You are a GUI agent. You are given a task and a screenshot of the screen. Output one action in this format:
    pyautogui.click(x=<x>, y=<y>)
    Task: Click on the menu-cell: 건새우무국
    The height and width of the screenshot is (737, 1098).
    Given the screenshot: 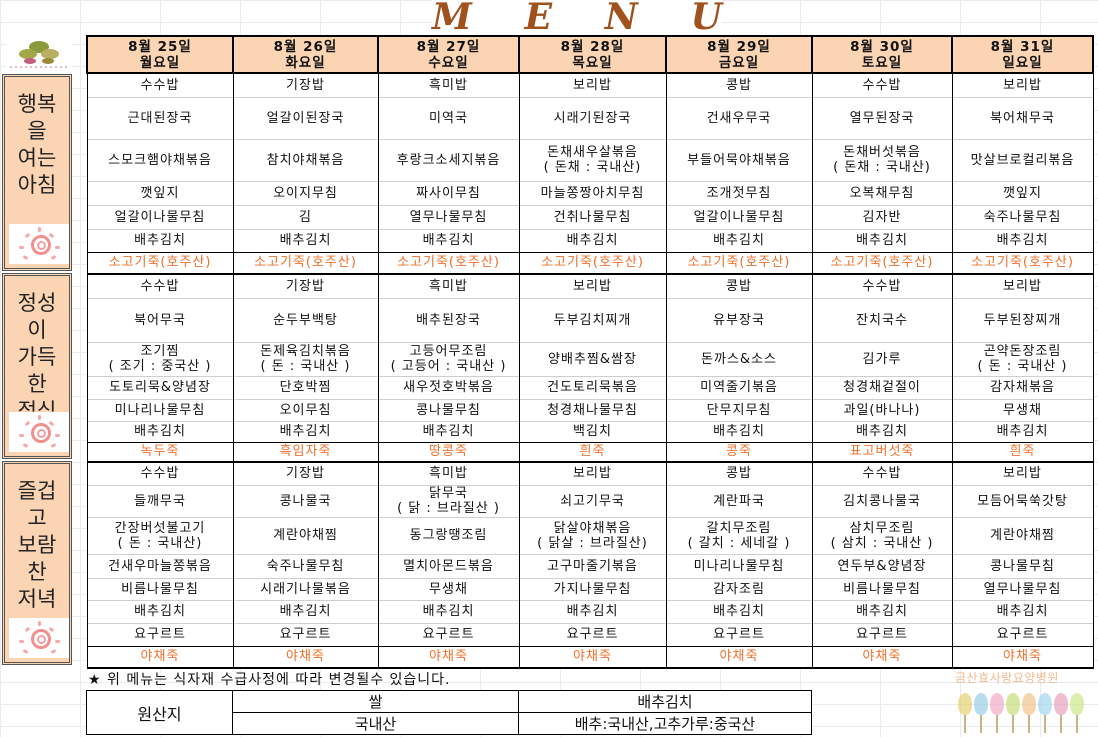 What is the action you would take?
    pyautogui.click(x=739, y=117)
    